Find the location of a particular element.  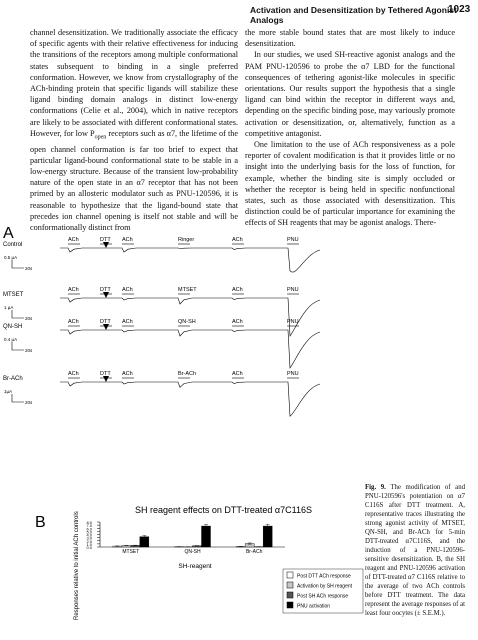

legend-label: Post SH ACh response is located at coordinates (322, 597).